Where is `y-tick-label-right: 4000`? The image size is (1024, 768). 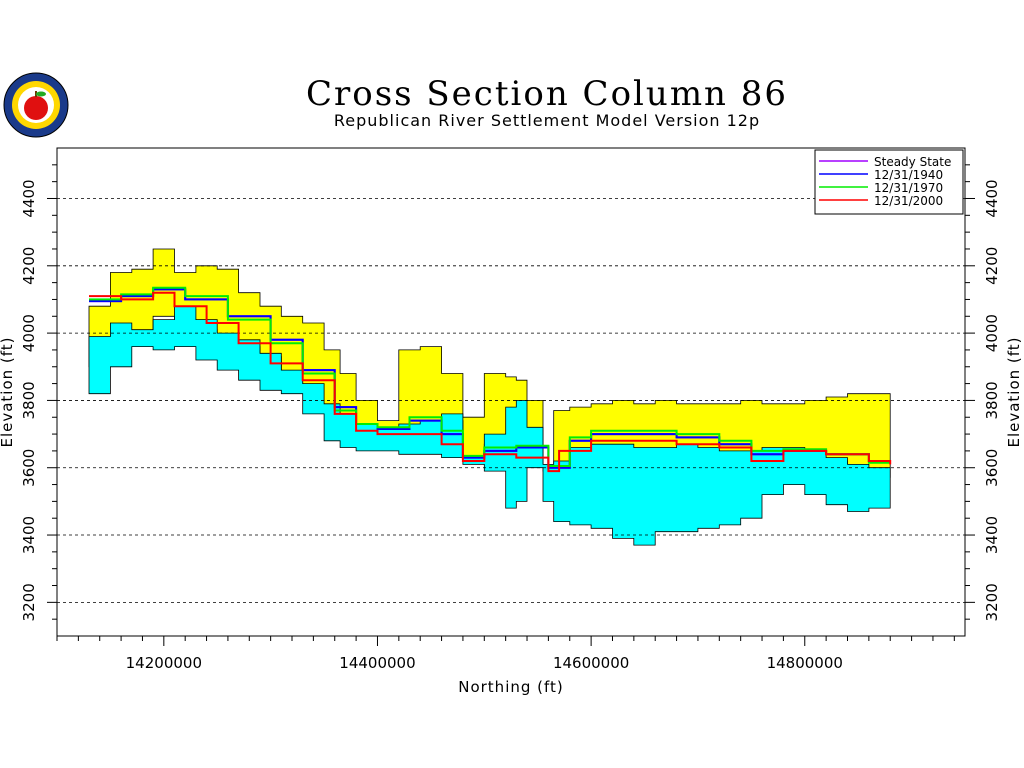
y-tick-label-right: 4000 is located at coordinates (992, 333).